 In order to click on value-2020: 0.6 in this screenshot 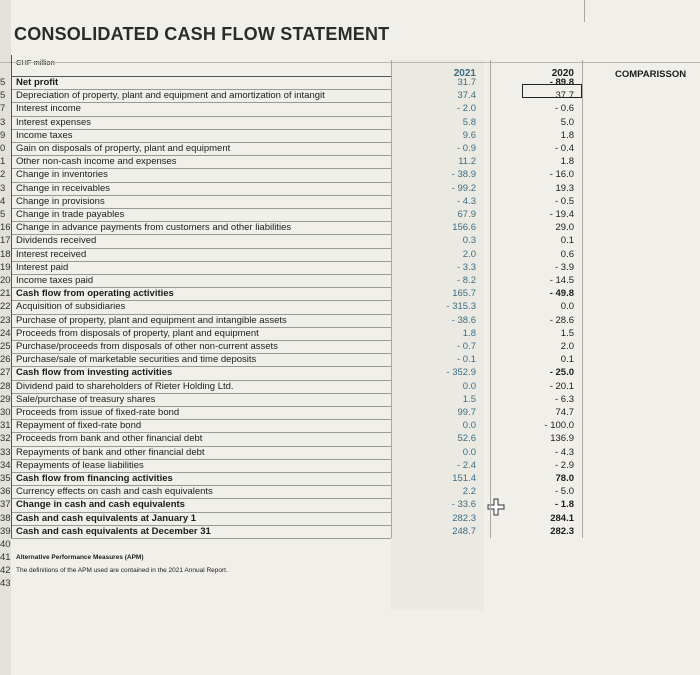, I will do `click(567, 254)`.